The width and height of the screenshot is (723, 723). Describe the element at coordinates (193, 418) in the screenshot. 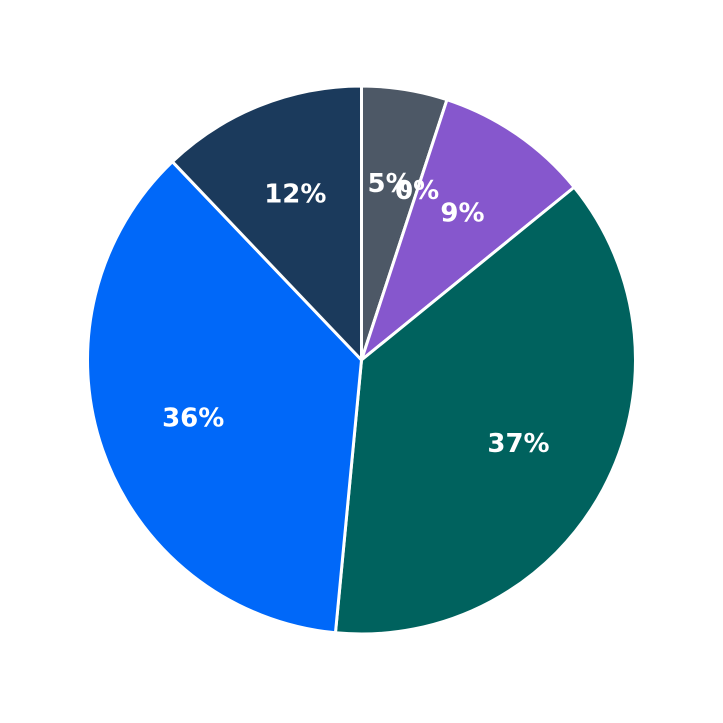

I see `pie-slice-pct-label-4: 36%` at that location.